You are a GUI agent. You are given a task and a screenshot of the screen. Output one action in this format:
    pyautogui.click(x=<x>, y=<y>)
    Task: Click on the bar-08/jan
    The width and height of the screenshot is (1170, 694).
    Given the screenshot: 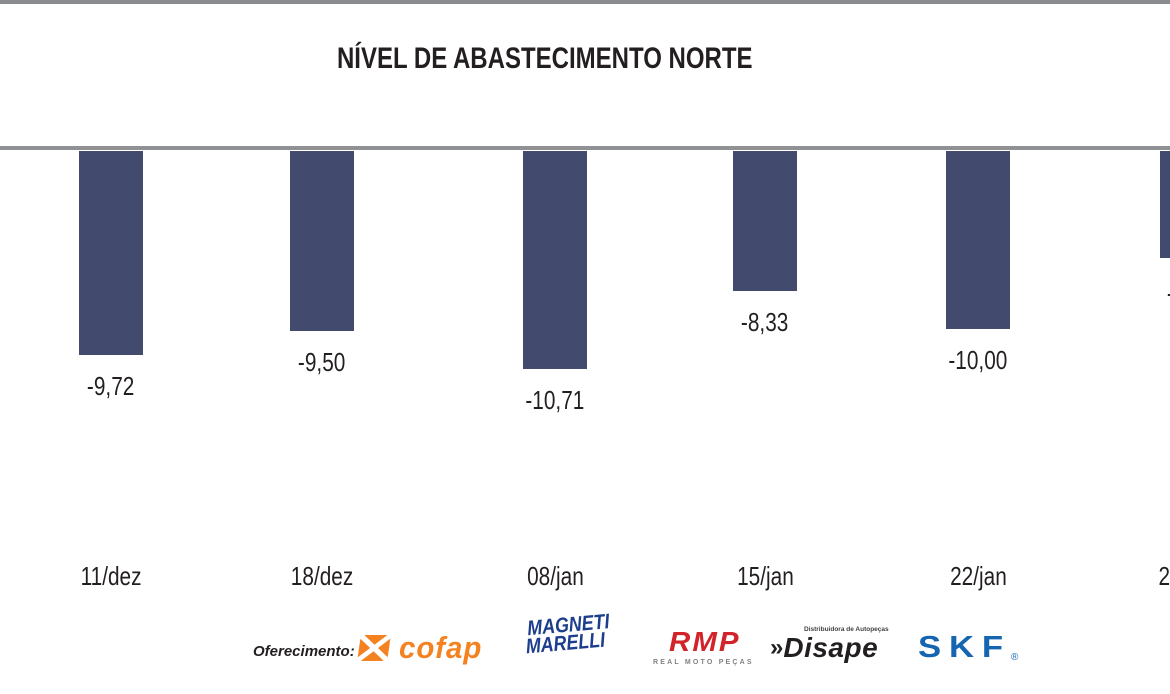 What is the action you would take?
    pyautogui.click(x=555, y=260)
    